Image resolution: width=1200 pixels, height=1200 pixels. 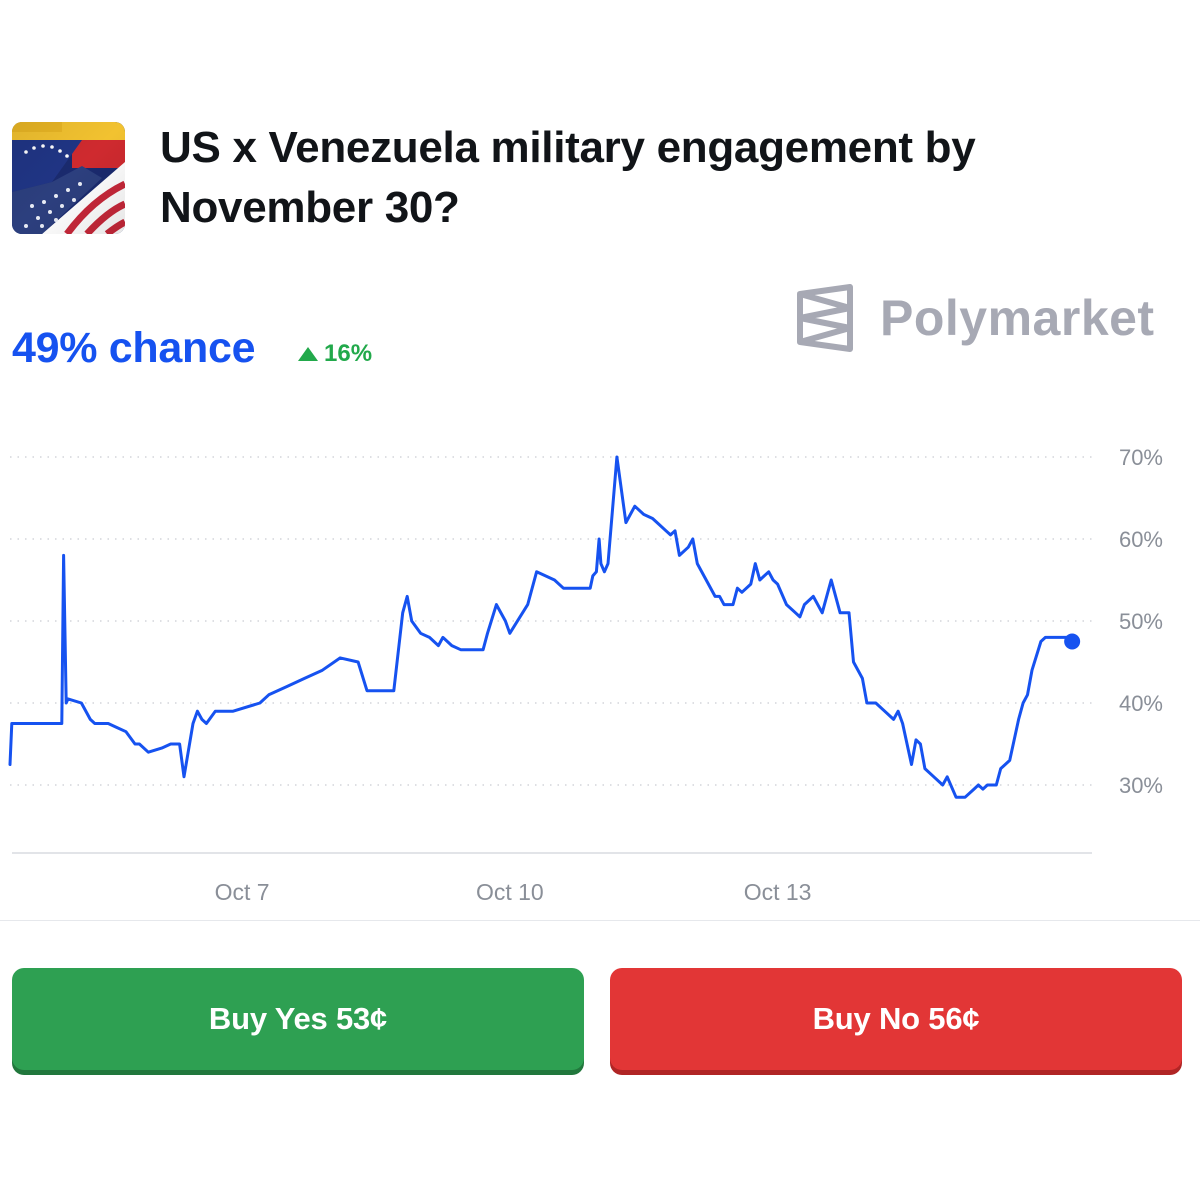 I want to click on y-tick-label: 60%, so click(x=1141, y=539).